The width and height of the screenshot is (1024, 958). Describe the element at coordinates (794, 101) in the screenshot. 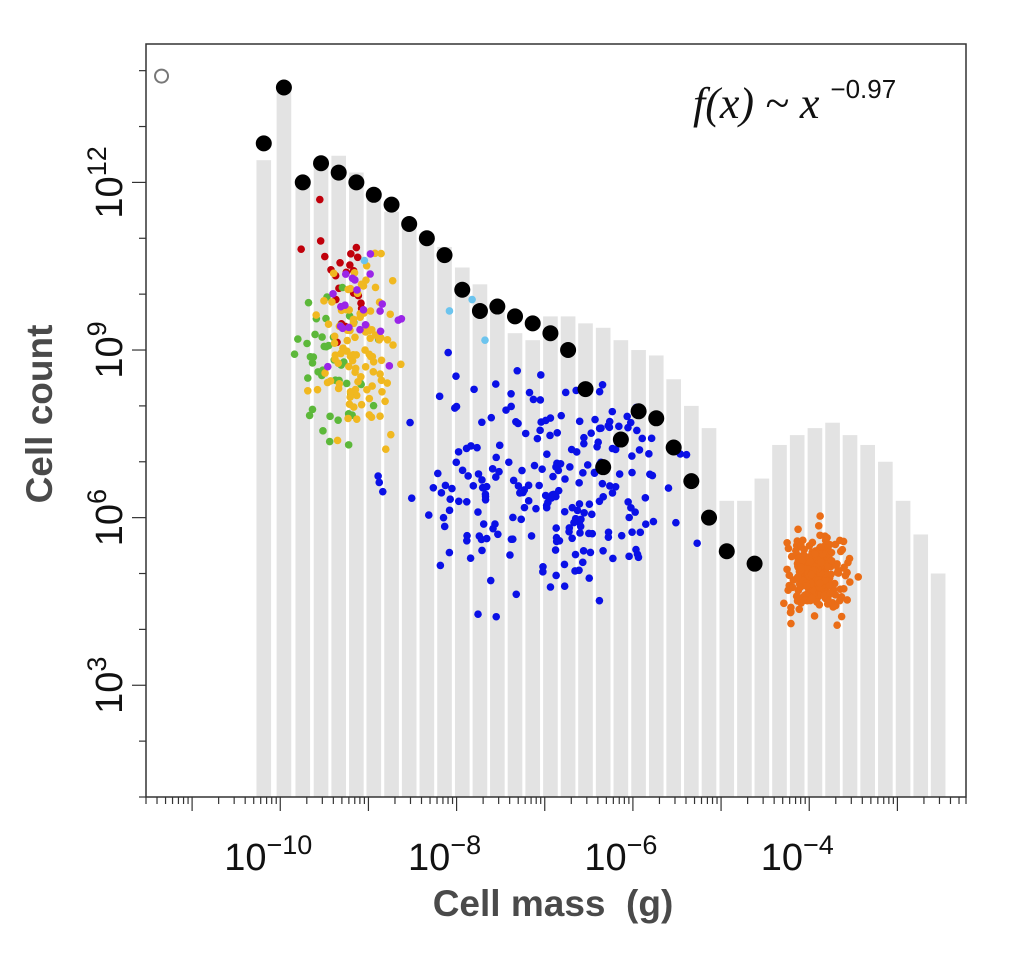

I see `power-law-annotation: f(x) ~ x −0.97` at that location.